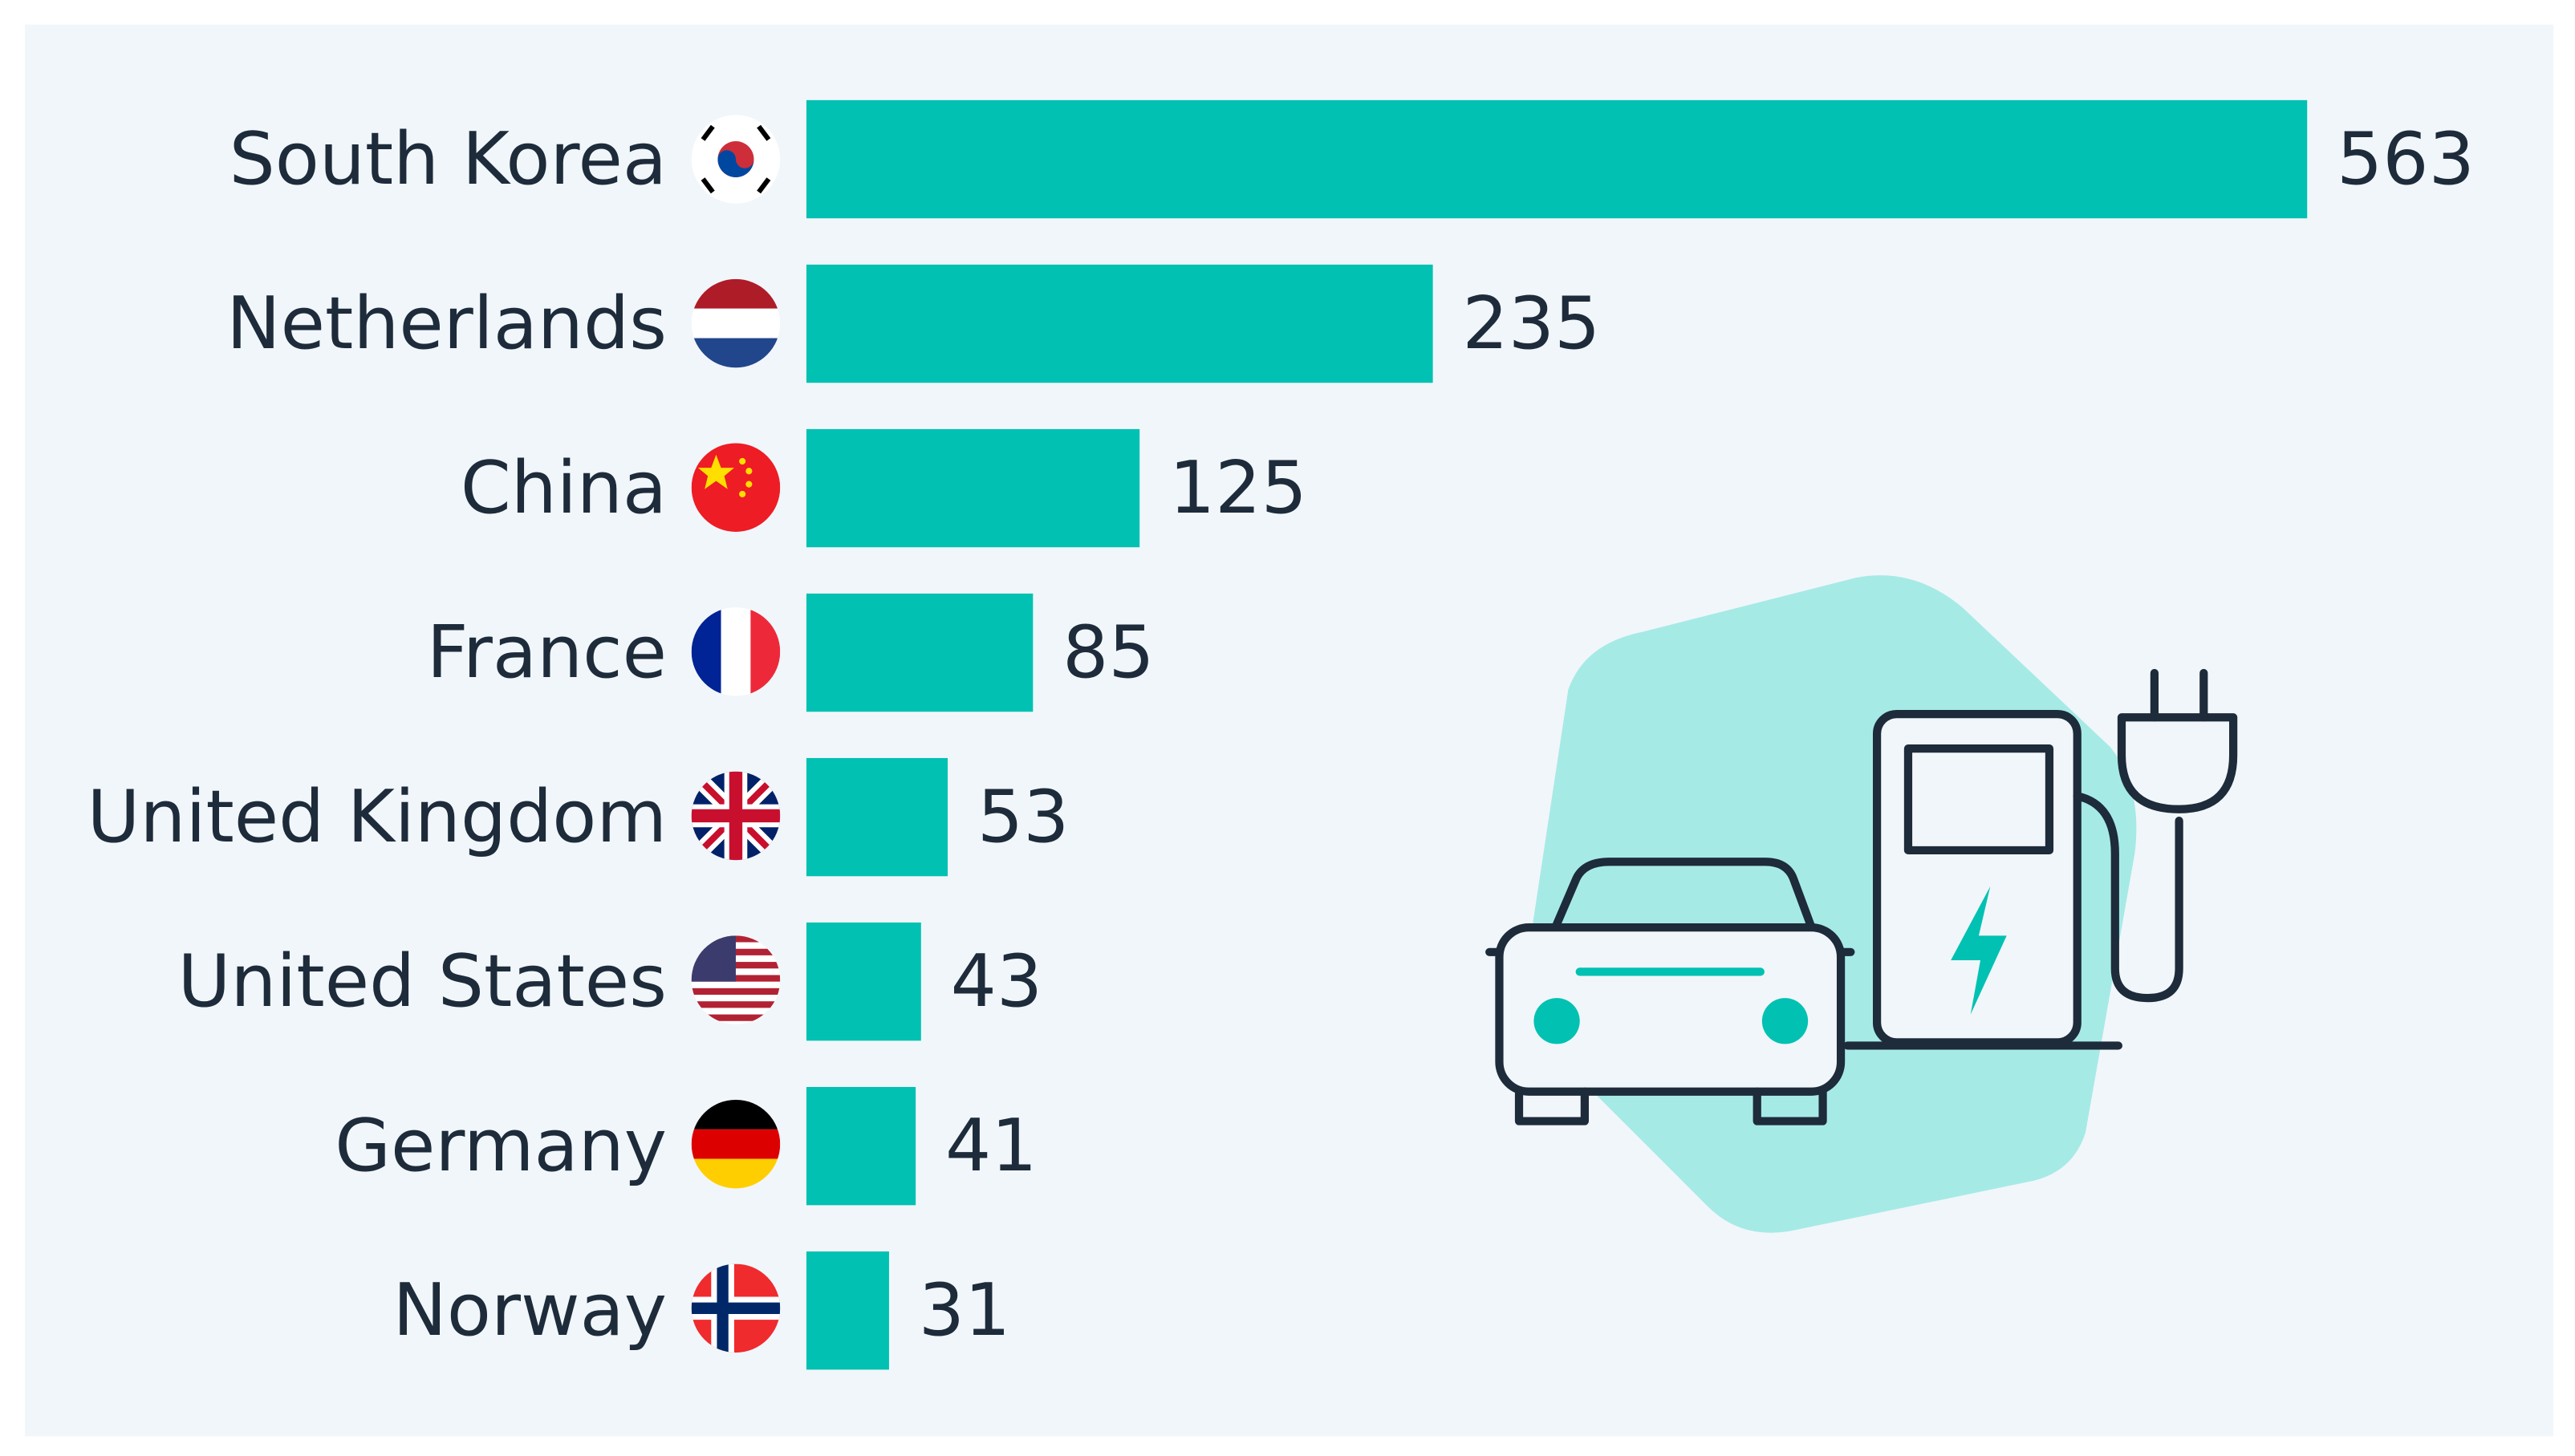 The width and height of the screenshot is (2575, 1456). What do you see at coordinates (447, 324) in the screenshot?
I see `category-label: Netherlands` at bounding box center [447, 324].